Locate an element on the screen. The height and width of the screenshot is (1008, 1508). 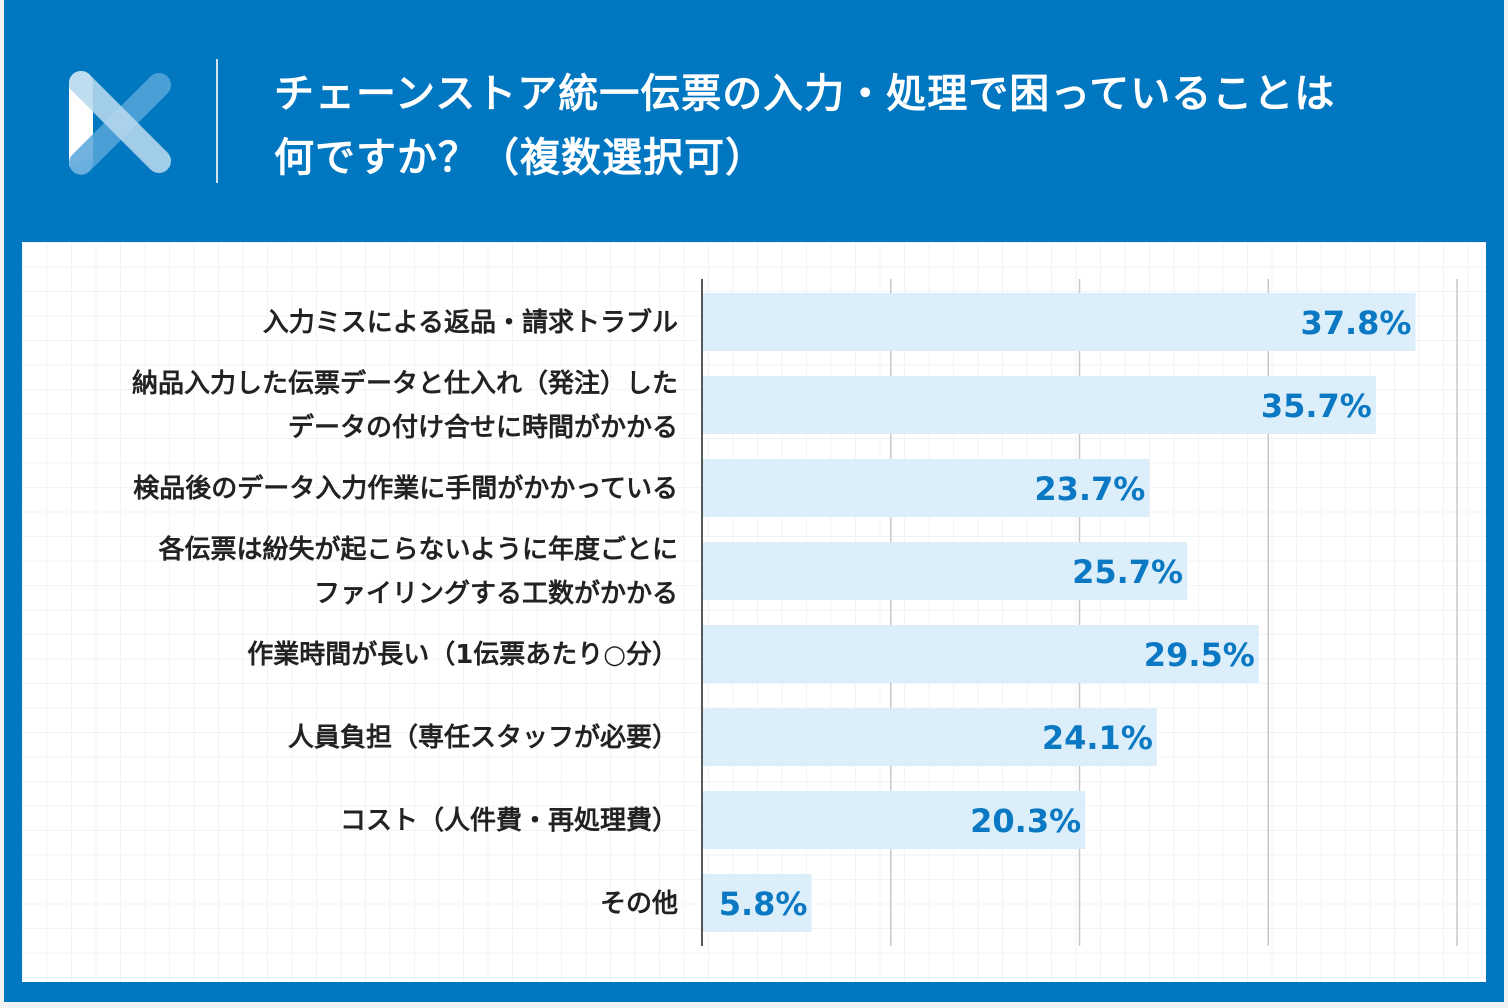
category-label: 検品後のデータ入力作業に手間がかかっている is located at coordinates (405, 488).